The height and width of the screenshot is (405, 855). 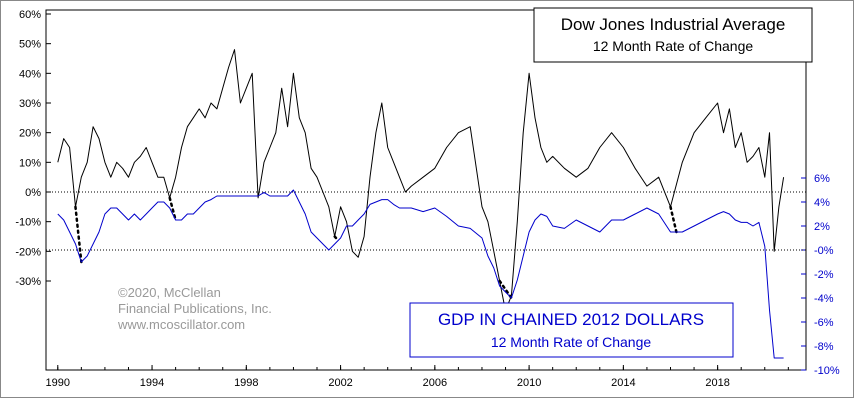 I want to click on x-tick-label: 1990, so click(x=58, y=383).